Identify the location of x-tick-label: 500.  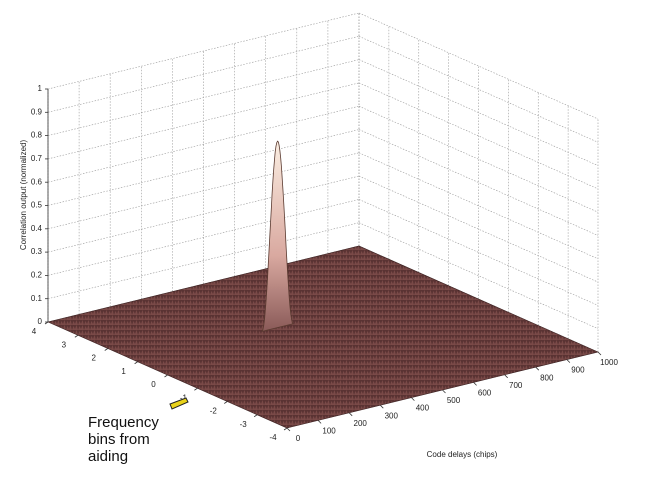
(454, 400).